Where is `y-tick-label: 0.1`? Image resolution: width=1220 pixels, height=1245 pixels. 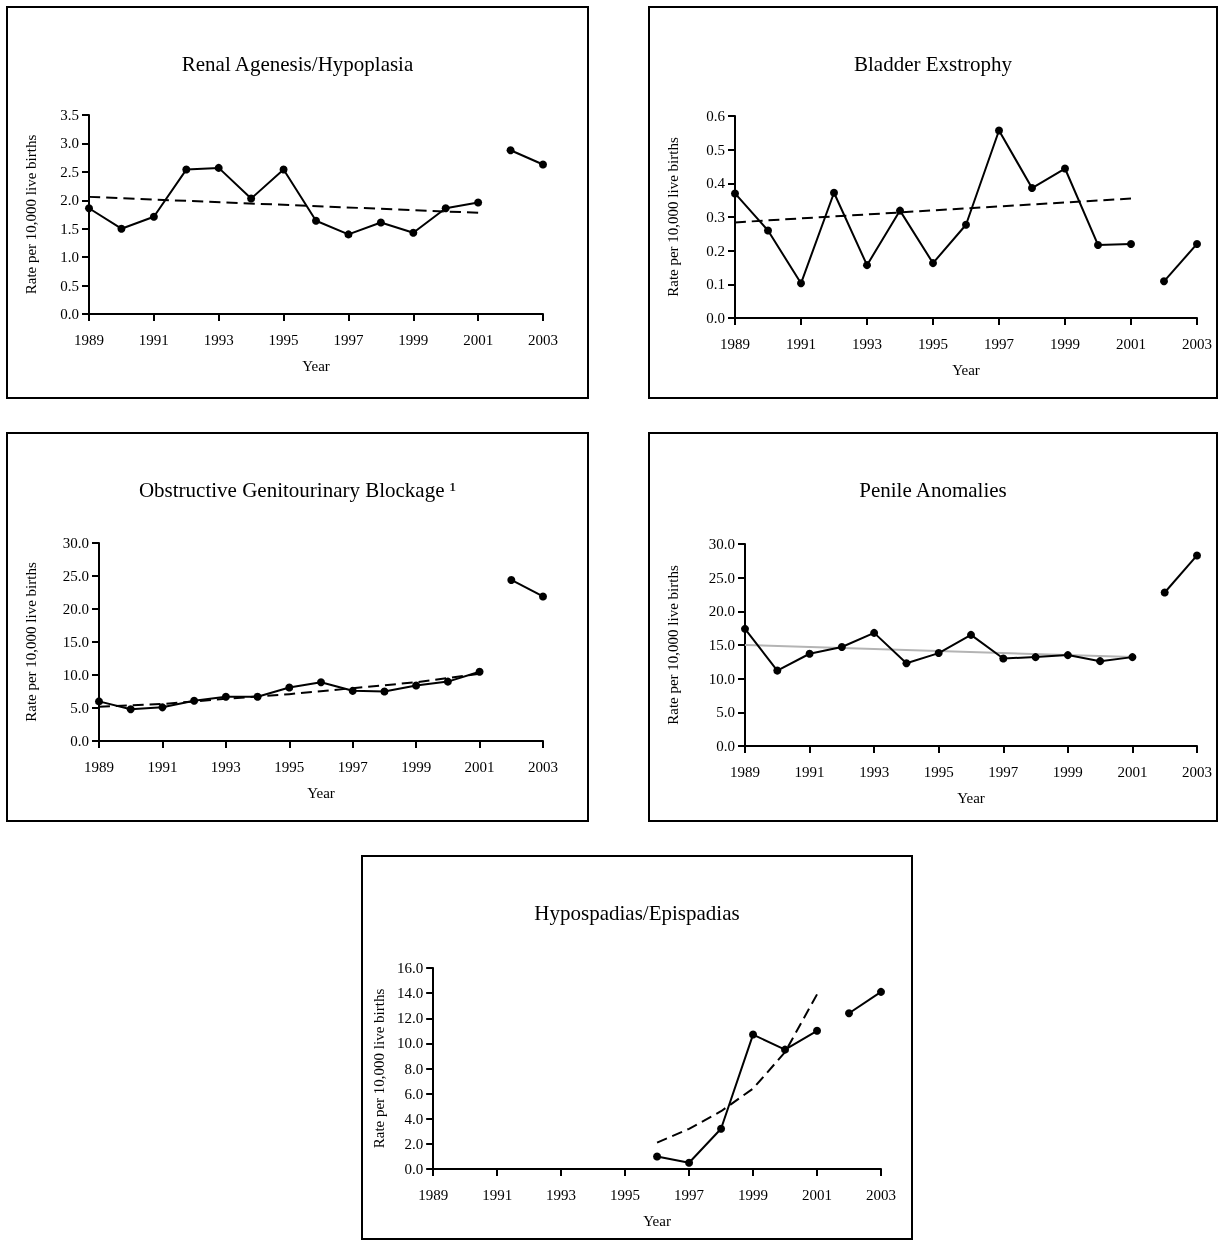
y-tick-label: 0.1 is located at coordinates (715, 284).